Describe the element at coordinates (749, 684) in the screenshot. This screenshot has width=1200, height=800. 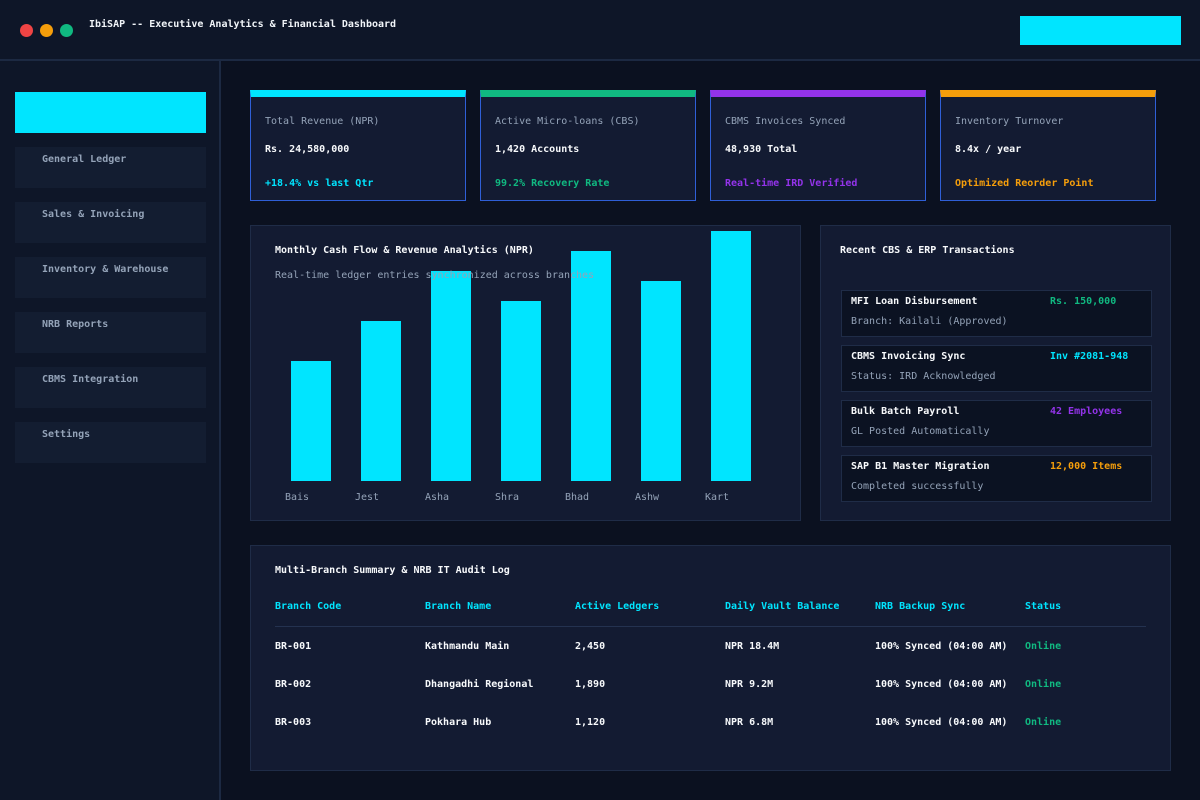
I see `cell-vault-balance: NPR 9.2M` at that location.